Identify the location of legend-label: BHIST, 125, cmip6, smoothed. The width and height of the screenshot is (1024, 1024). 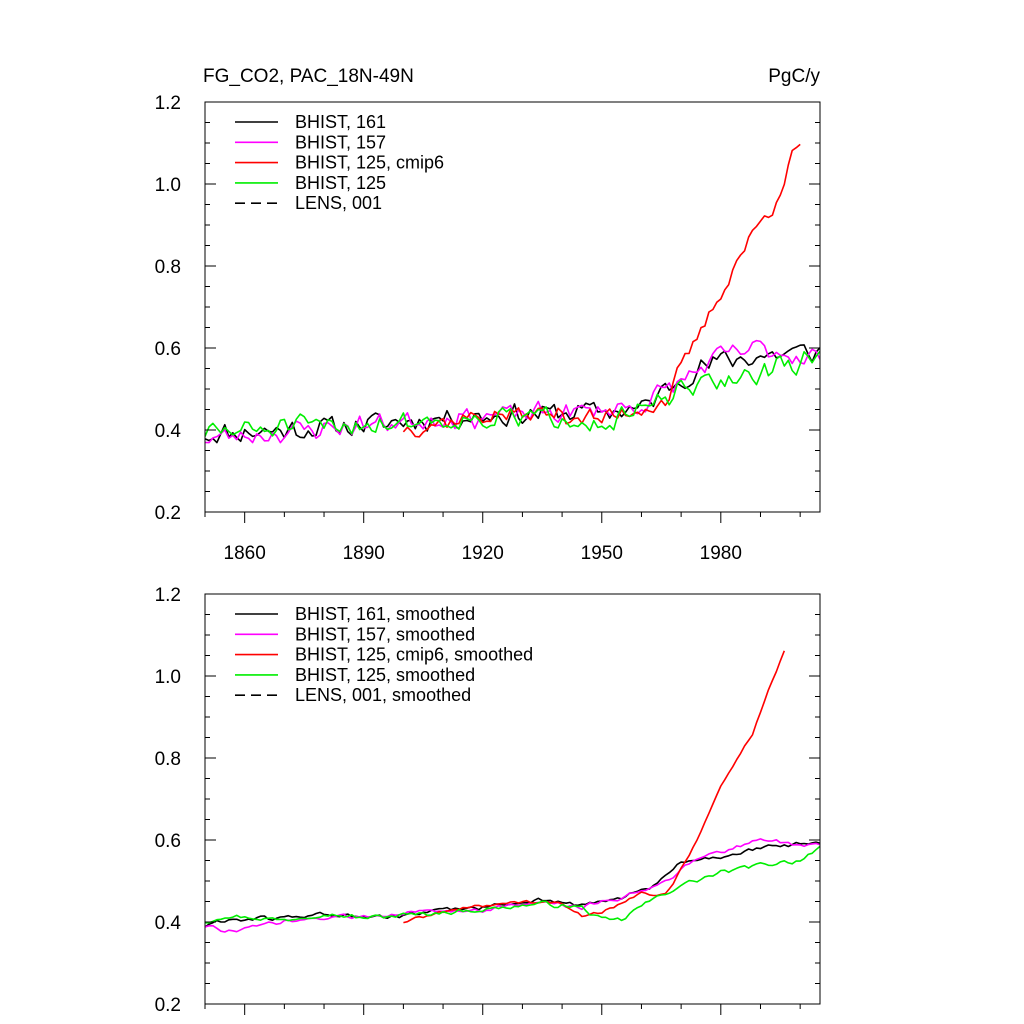
(414, 655).